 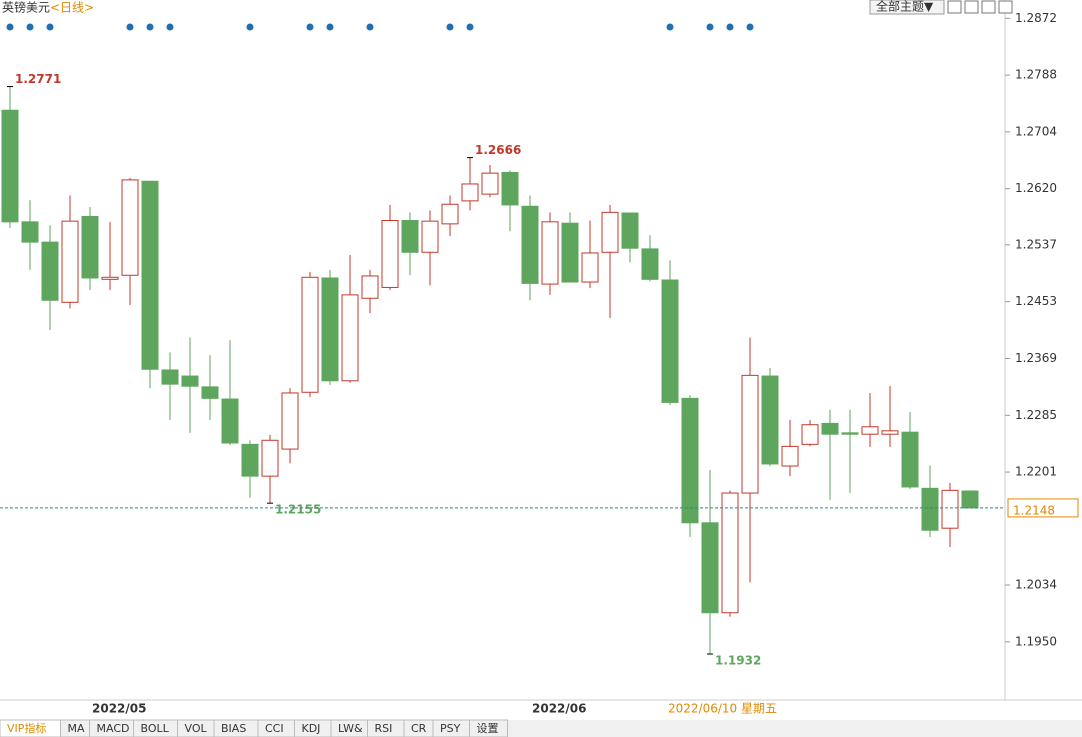 I want to click on tab-label: BIAS, so click(x=233, y=728).